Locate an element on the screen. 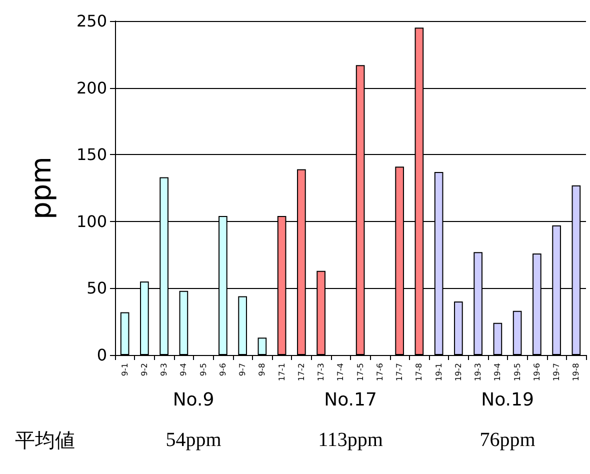  x-tick-label: 17-6 is located at coordinates (379, 372).